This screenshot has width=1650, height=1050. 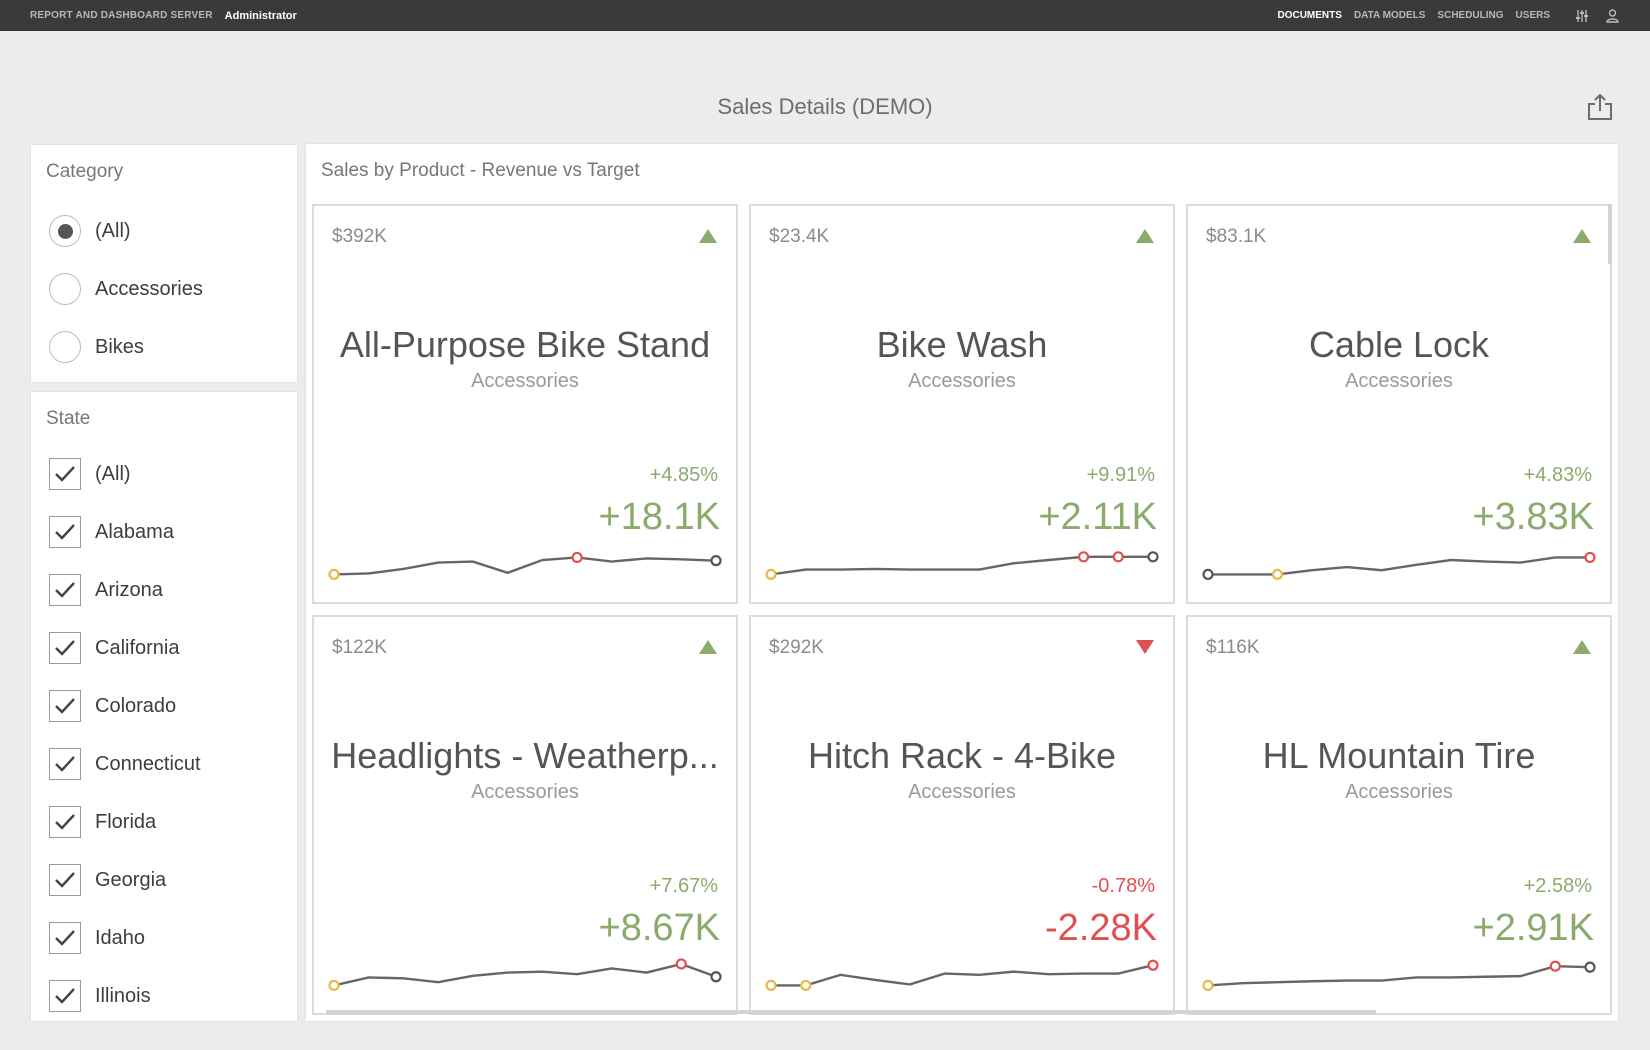 I want to click on nav-users: USERS, so click(x=1532, y=15).